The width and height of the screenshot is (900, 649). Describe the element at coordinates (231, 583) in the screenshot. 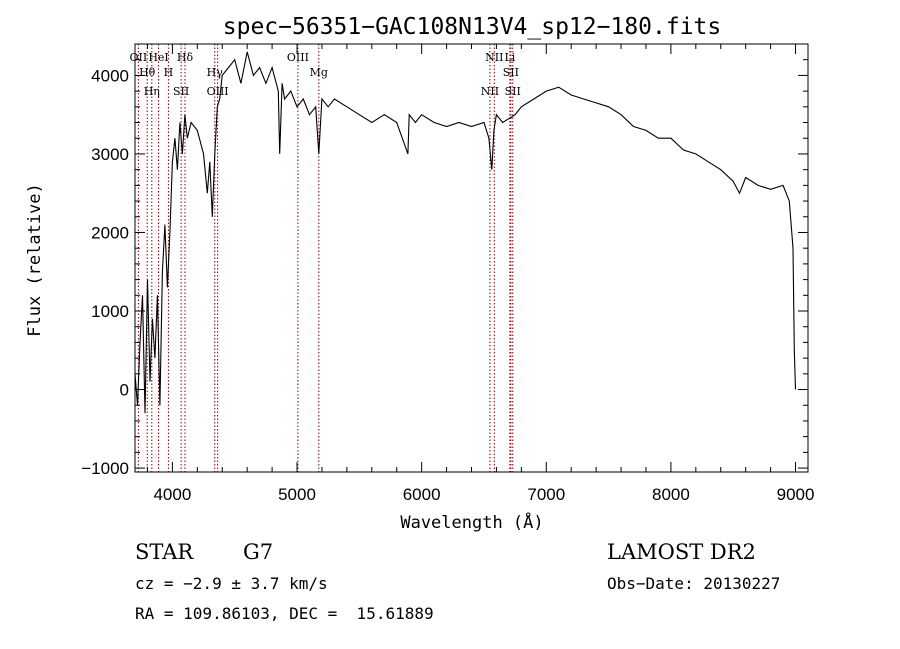

I see `redshift-cz: cz = −2.9 ± 3.7 km/s` at that location.